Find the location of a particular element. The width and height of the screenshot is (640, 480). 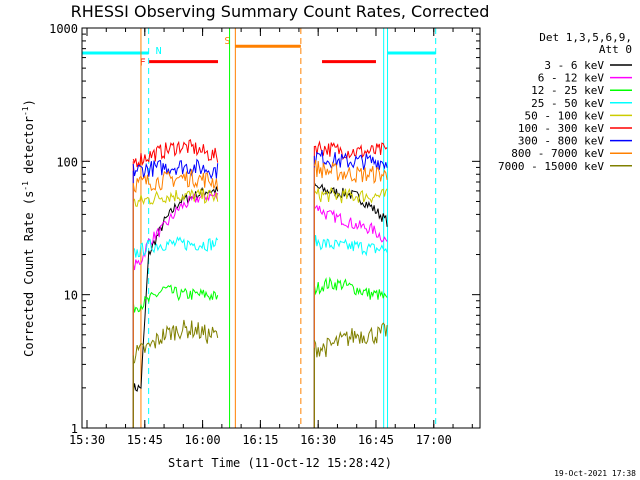

x-tick-label: 17:00 is located at coordinates (434, 440).